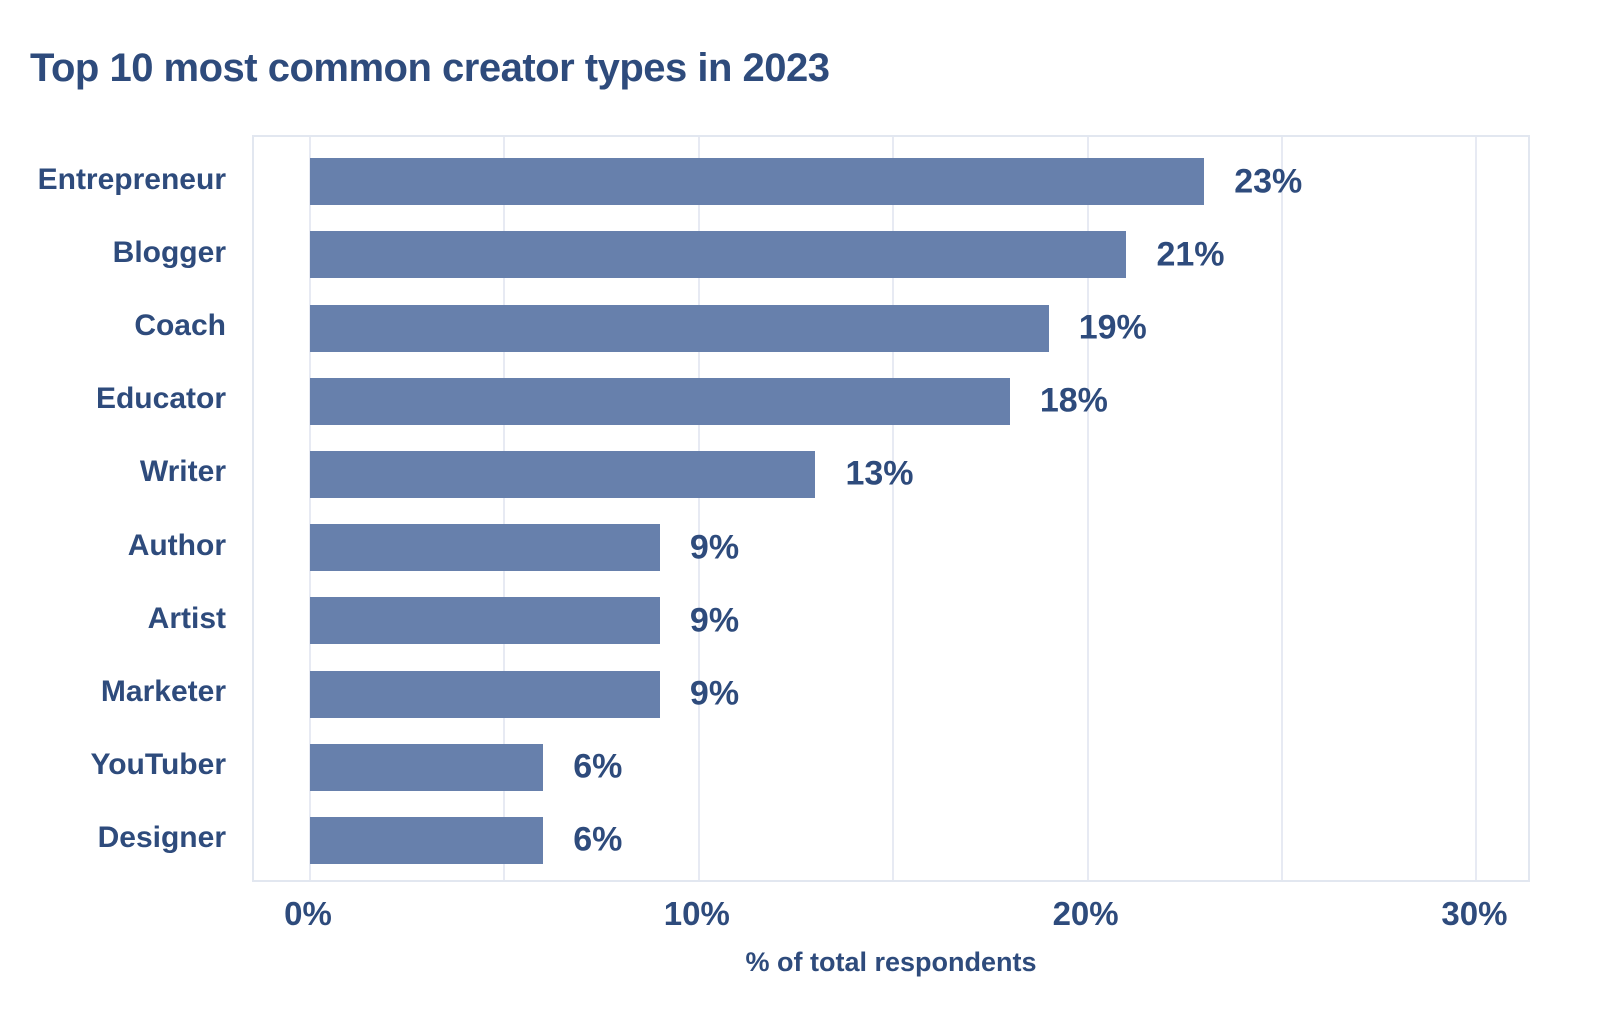  I want to click on bar-blogger, so click(718, 255).